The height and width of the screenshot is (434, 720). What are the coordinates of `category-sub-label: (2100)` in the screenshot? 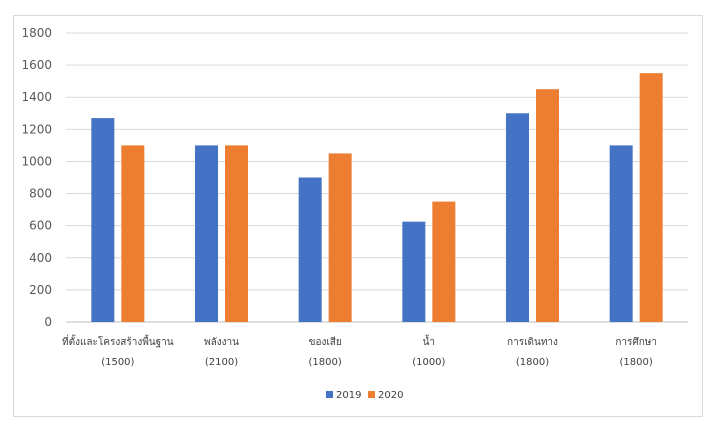 It's located at (221, 362).